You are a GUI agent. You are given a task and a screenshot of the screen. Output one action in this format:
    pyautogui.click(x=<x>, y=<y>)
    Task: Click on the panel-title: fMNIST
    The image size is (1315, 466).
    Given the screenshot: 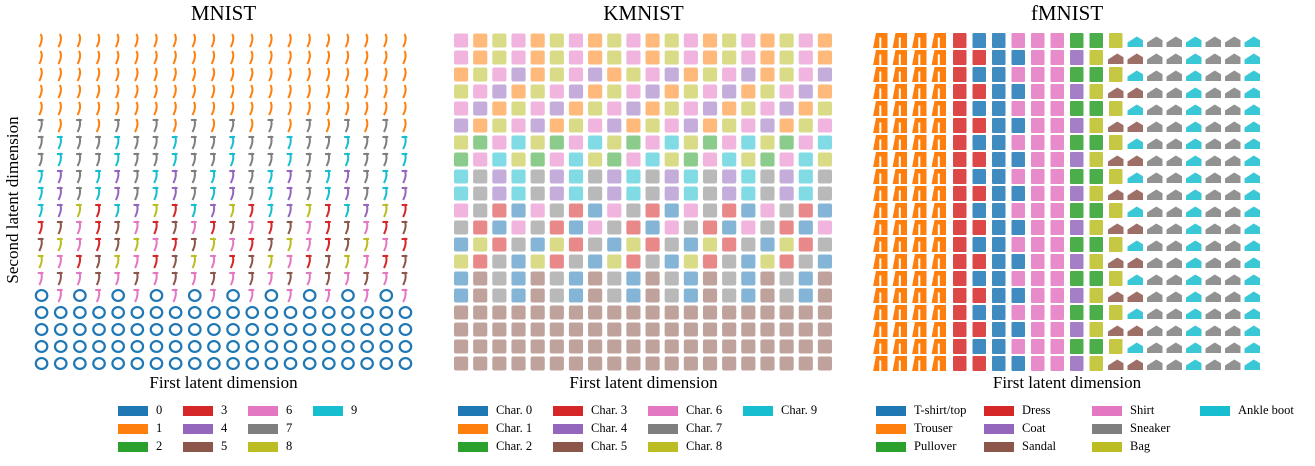 What is the action you would take?
    pyautogui.click(x=1067, y=13)
    